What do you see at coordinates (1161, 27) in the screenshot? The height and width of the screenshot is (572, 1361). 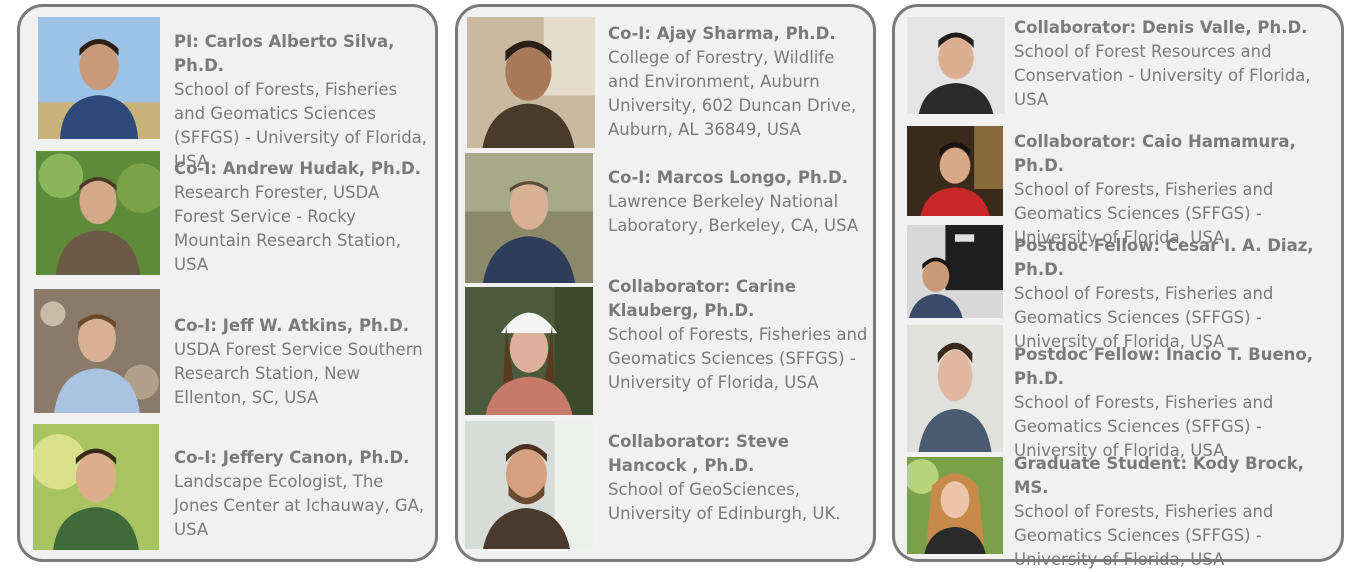 I see `member-name: Collaborator: Denis Valle, Ph.D.` at bounding box center [1161, 27].